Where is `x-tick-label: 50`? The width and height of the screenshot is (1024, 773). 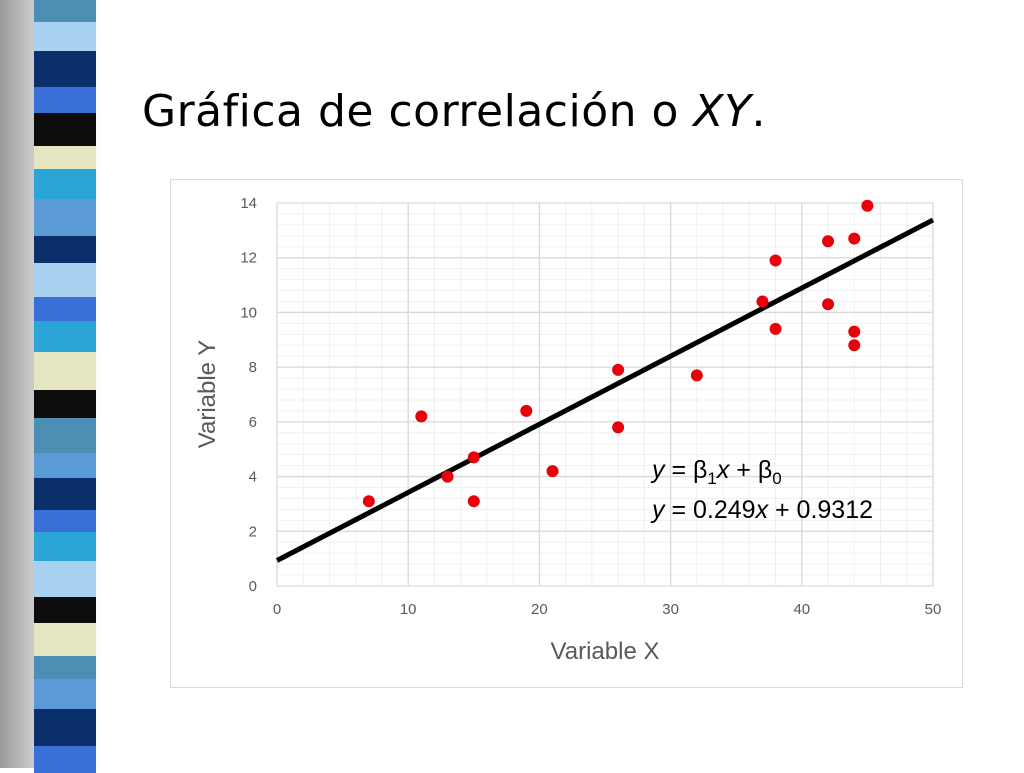
x-tick-label: 50 is located at coordinates (933, 609).